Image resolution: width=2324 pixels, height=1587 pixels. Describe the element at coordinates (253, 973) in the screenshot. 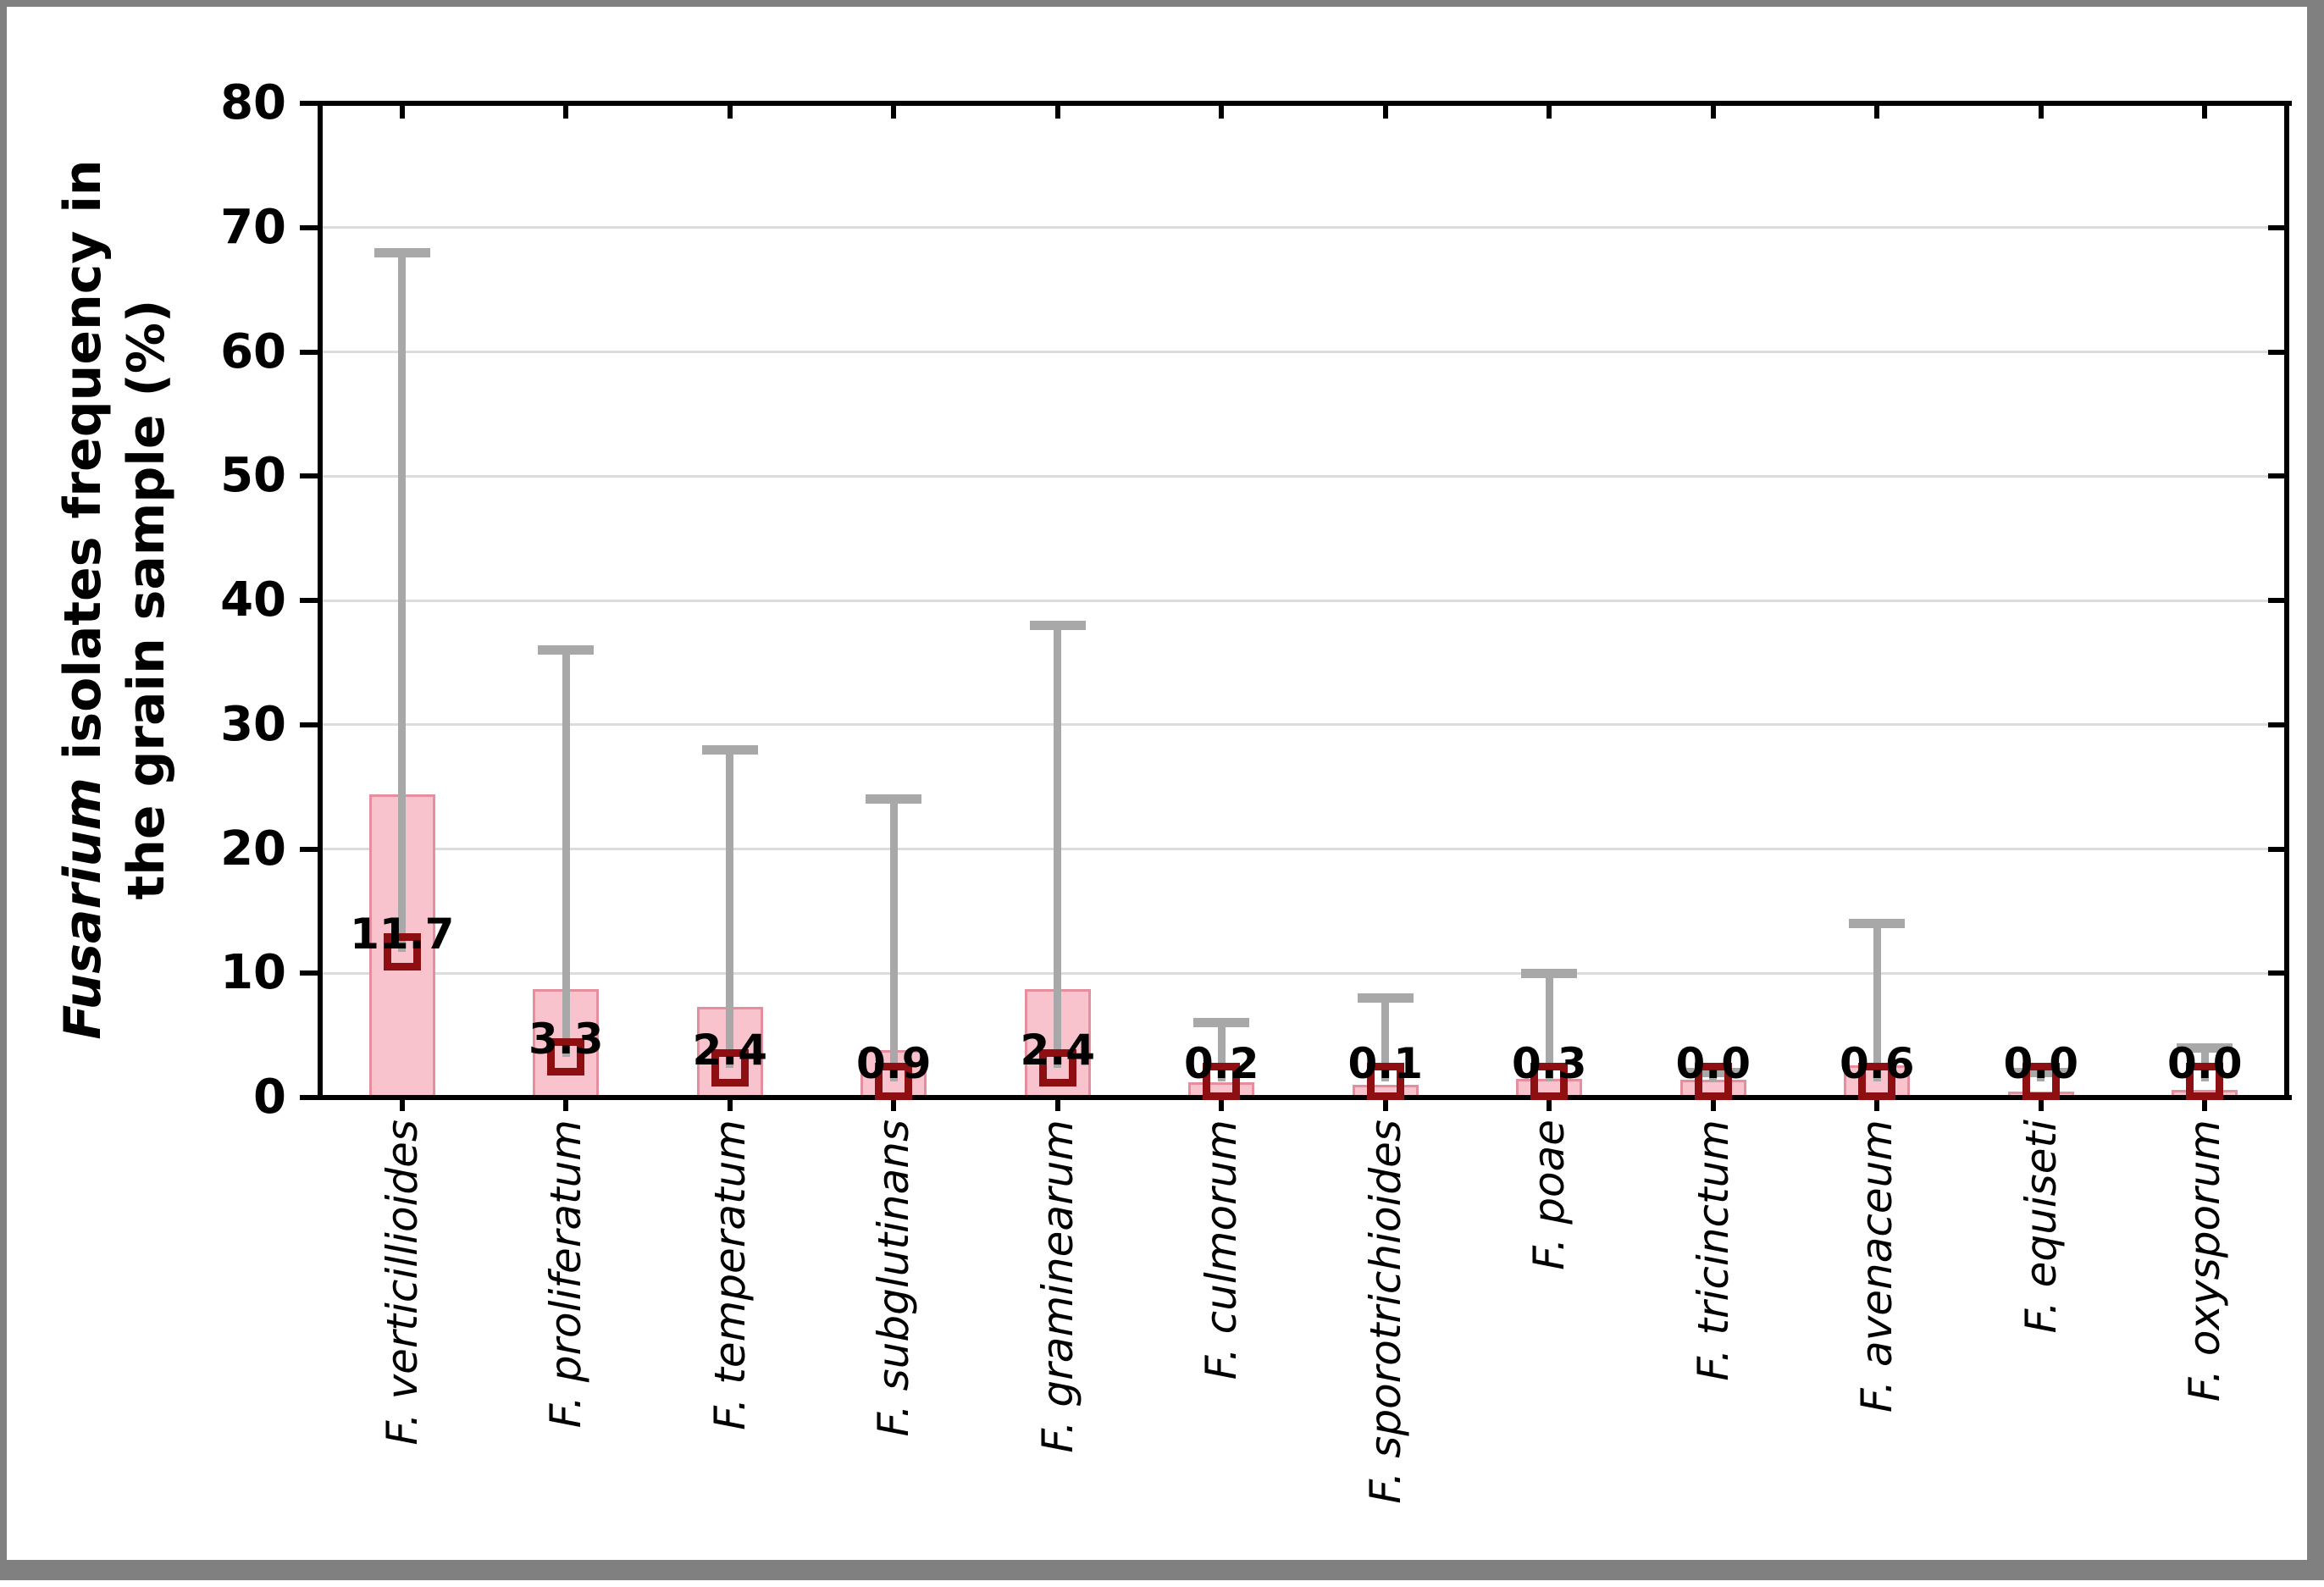

I see `y-tick-label: 10` at that location.